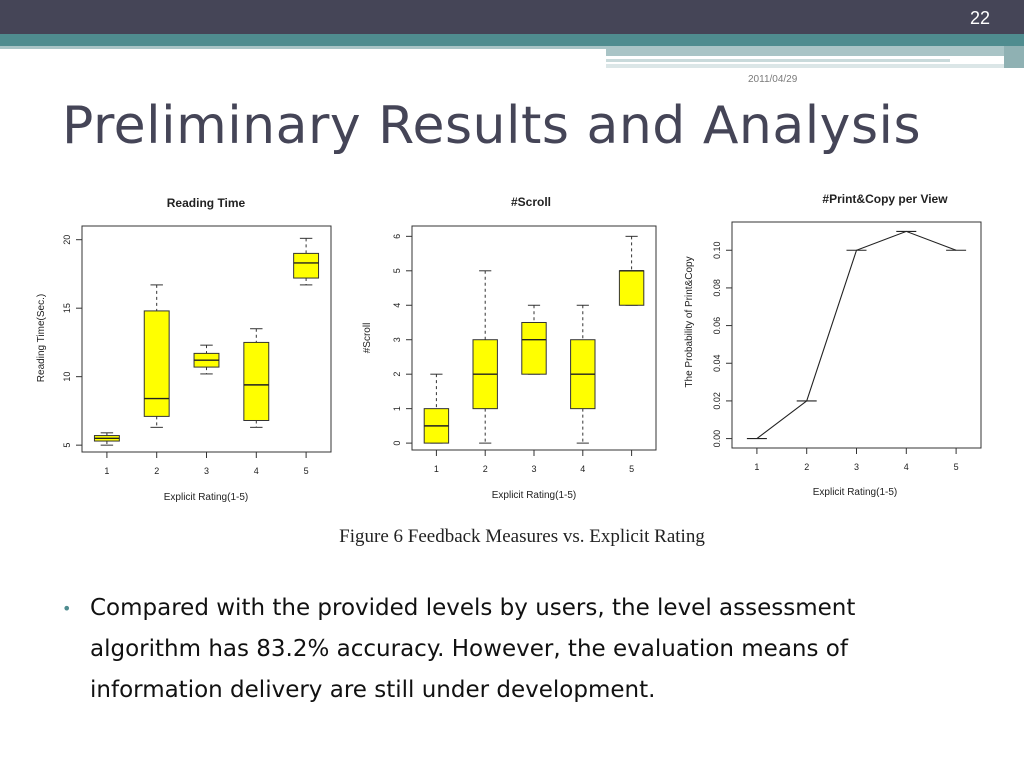  What do you see at coordinates (815, 51) in the screenshot?
I see `header-accent-stripe` at bounding box center [815, 51].